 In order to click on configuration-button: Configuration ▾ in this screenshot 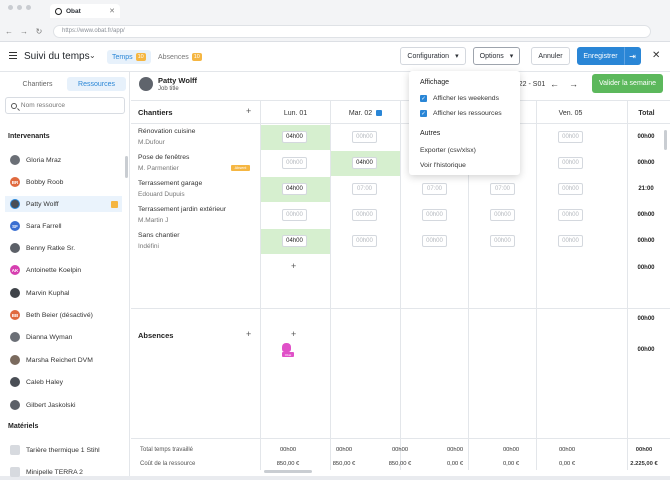, I will do `click(433, 56)`.